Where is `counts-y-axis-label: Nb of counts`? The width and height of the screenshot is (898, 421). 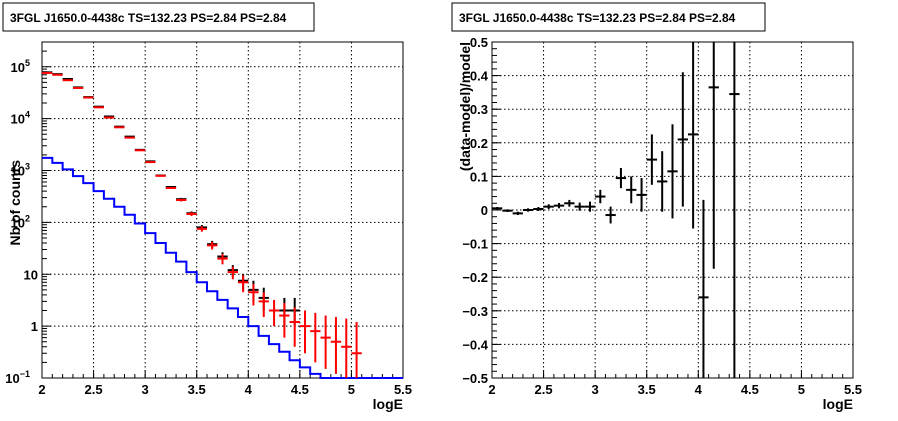
counts-y-axis-label: Nb of counts is located at coordinates (15, 203).